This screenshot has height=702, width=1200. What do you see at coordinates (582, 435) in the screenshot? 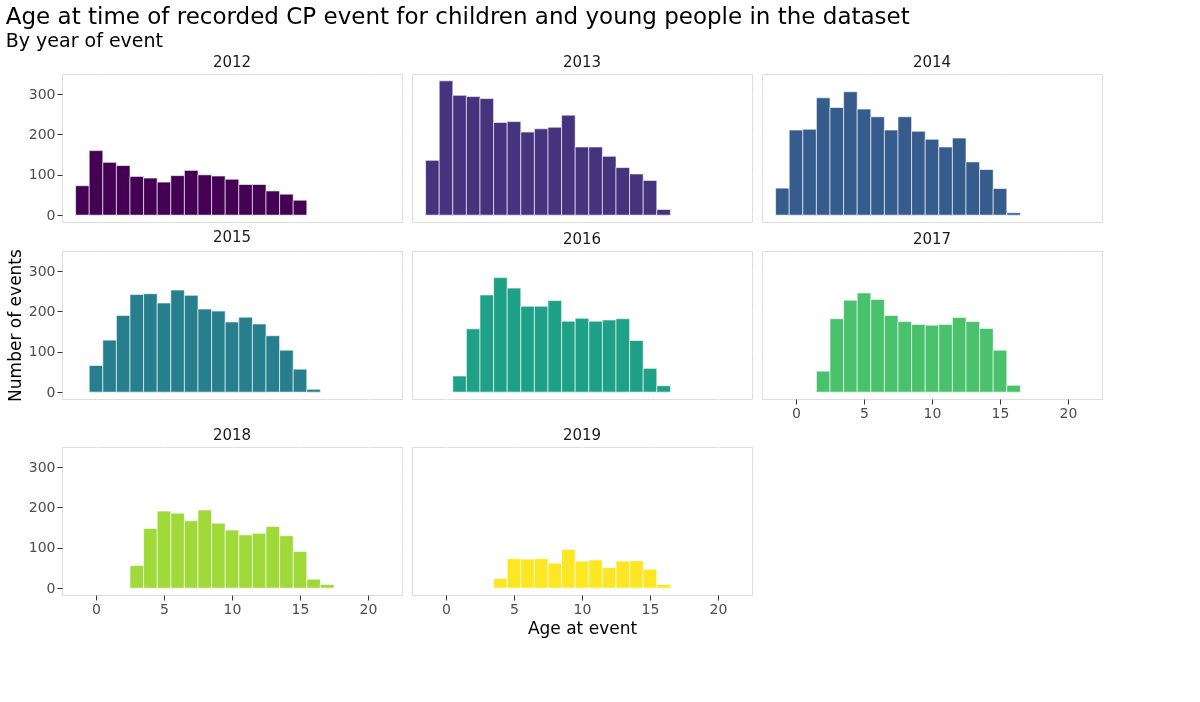
I see `chart-title: 2019` at bounding box center [582, 435].